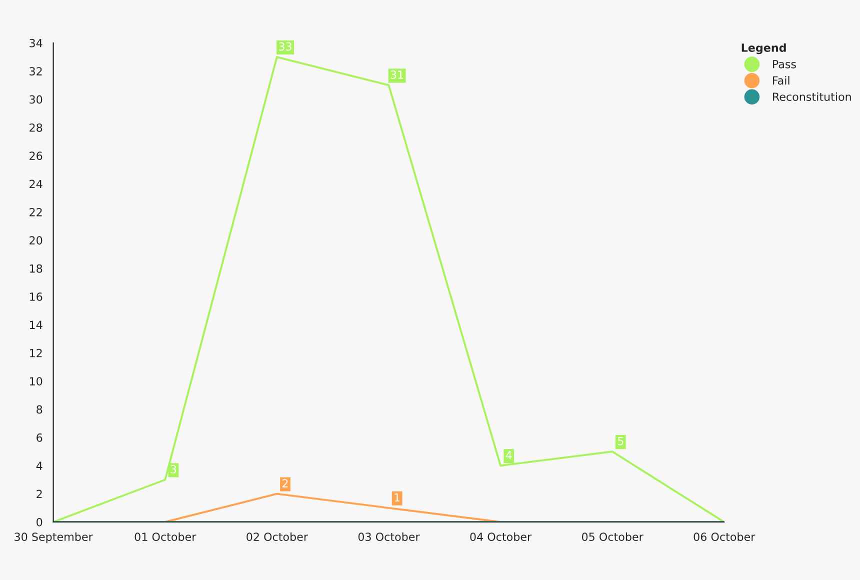  What do you see at coordinates (36, 127) in the screenshot?
I see `y-tick-label: 28` at bounding box center [36, 127].